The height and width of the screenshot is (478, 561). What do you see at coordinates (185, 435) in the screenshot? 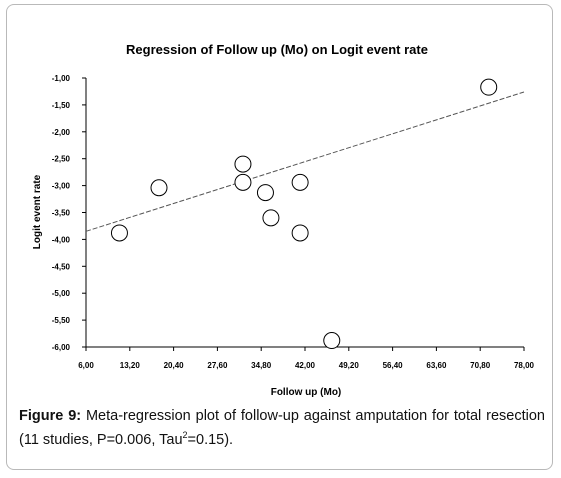
I see `caption-superscript: 2` at bounding box center [185, 435].